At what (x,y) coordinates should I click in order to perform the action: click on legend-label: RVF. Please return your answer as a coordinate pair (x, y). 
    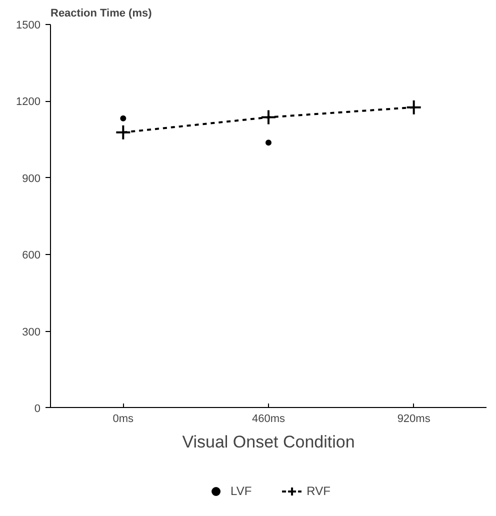
    Looking at the image, I should click on (318, 491).